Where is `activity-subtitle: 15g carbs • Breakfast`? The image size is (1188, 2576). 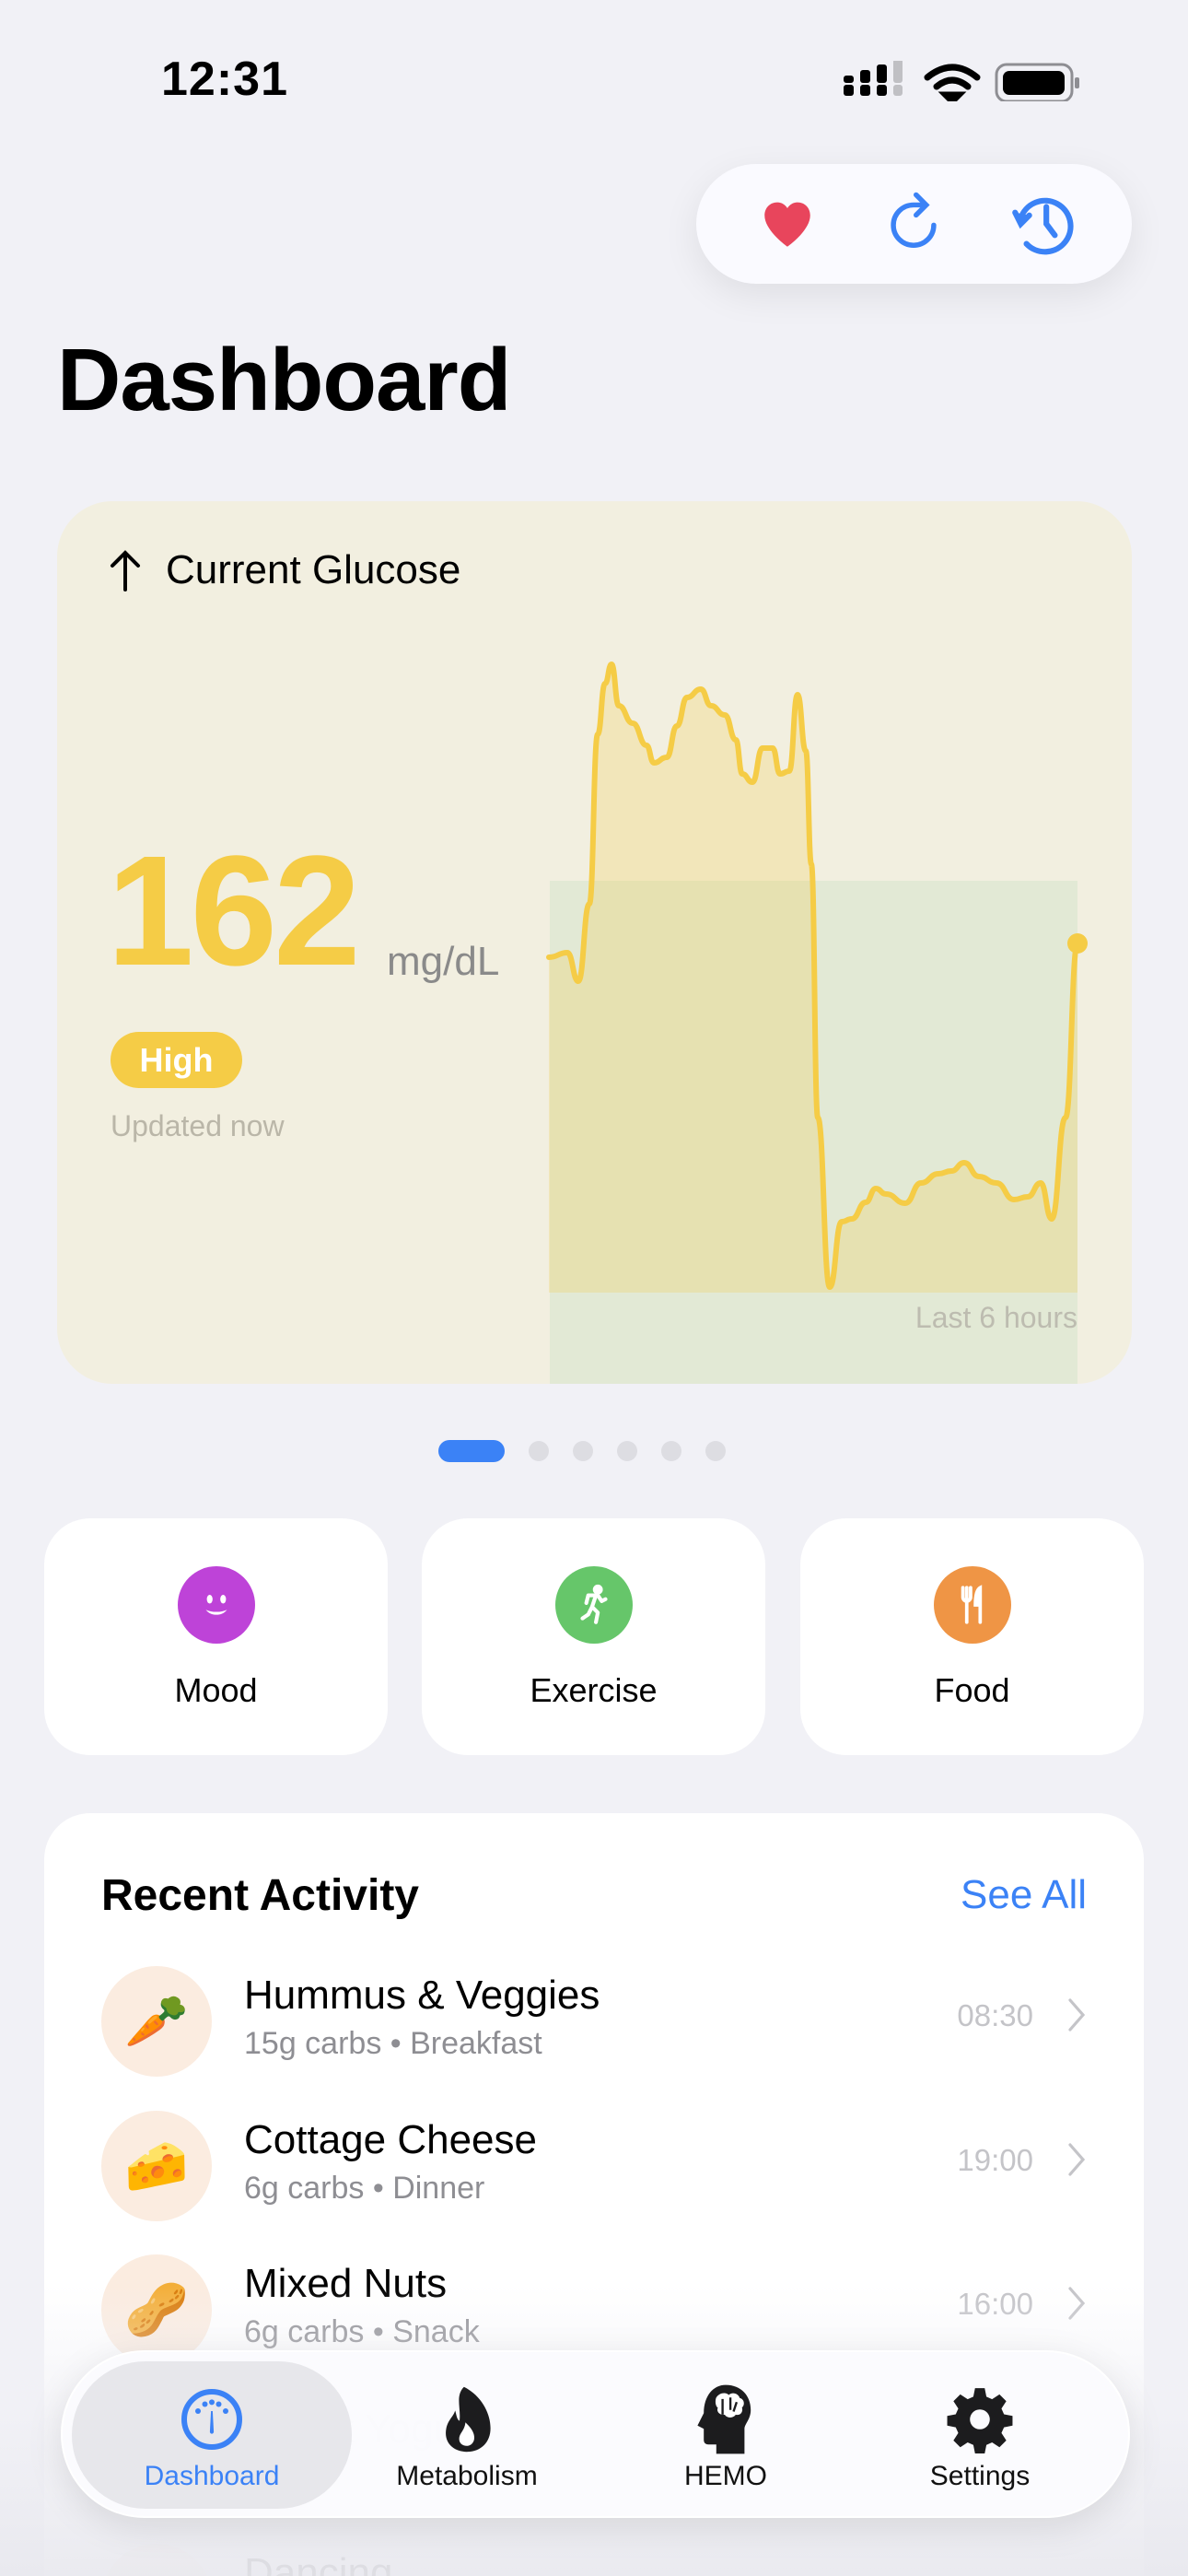 activity-subtitle: 15g carbs • Breakfast is located at coordinates (393, 2044).